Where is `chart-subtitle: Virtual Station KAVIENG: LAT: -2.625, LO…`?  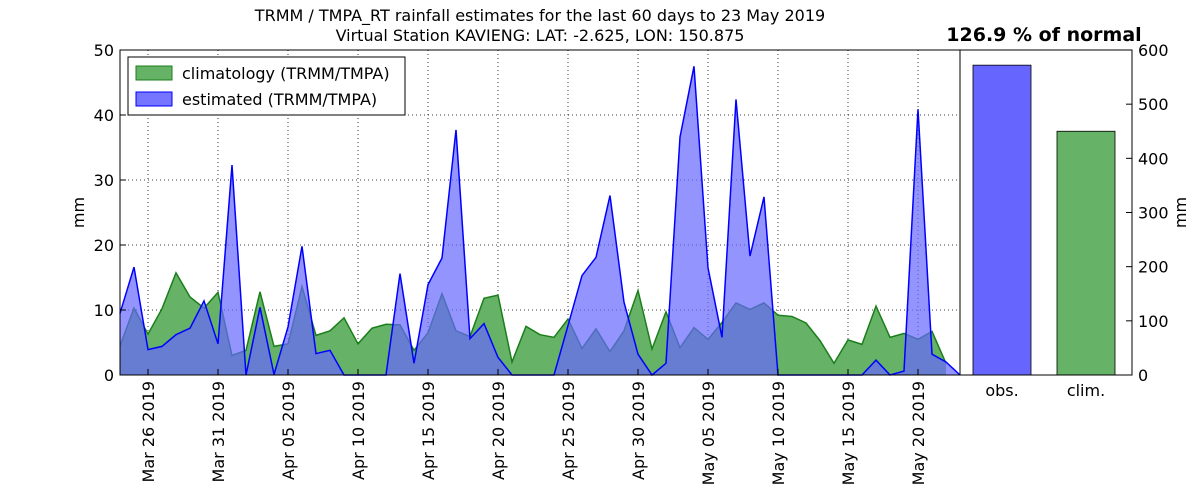
chart-subtitle: Virtual Station KAVIENG: LAT: -2.625, LO… is located at coordinates (540, 35).